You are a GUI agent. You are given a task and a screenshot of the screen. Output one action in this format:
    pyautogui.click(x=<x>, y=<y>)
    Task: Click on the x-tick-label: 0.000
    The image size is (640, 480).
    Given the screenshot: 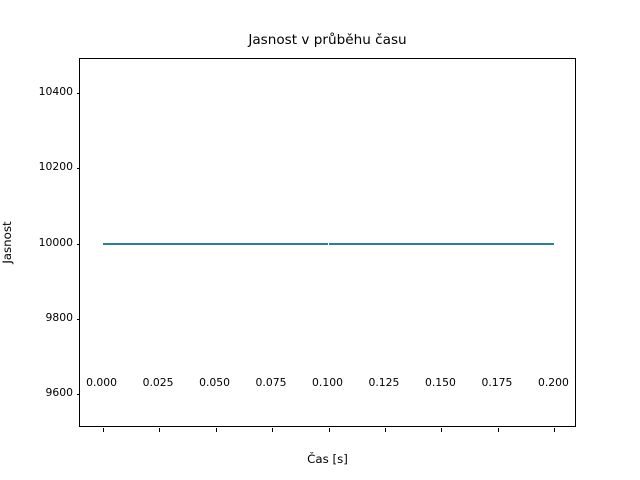 What is the action you would take?
    pyautogui.click(x=102, y=382)
    